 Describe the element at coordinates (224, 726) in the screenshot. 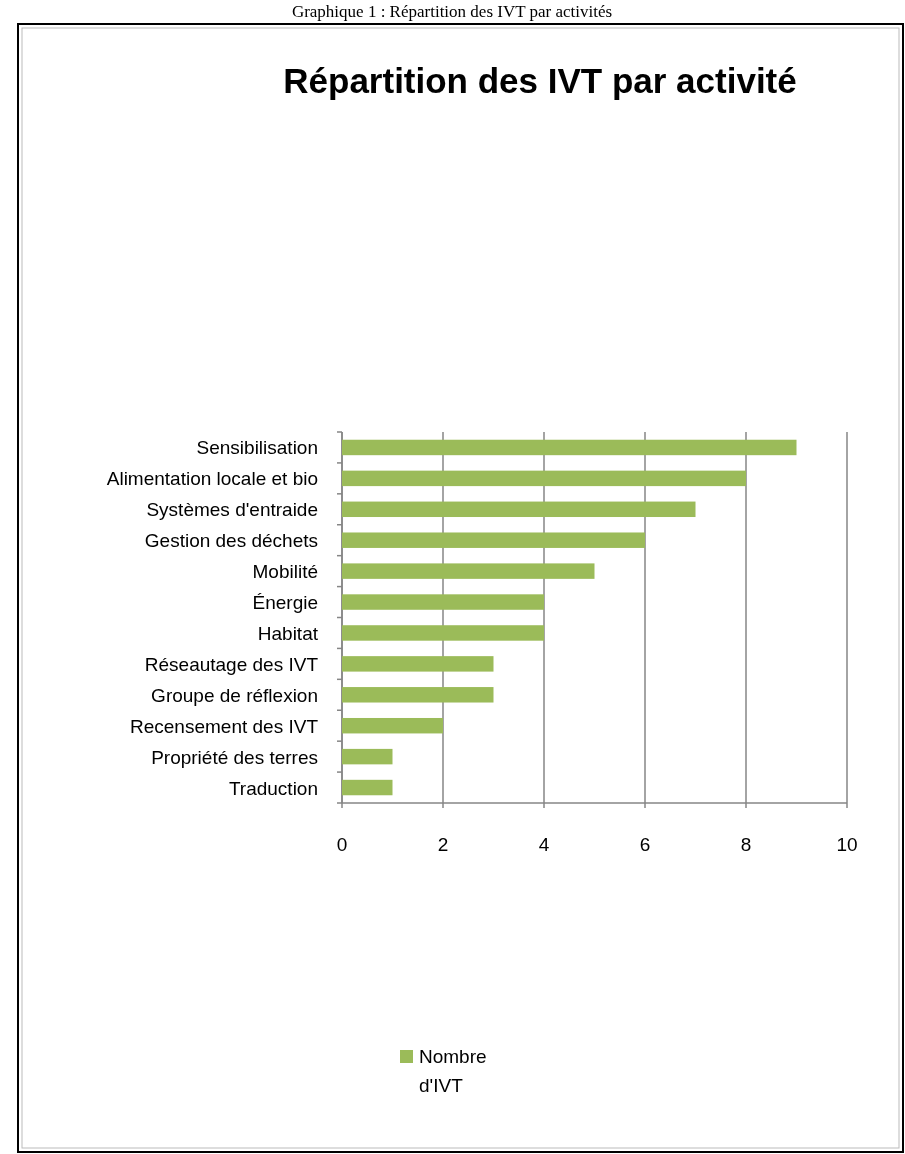

I see `y-tick-label: Recensement des IVT` at that location.